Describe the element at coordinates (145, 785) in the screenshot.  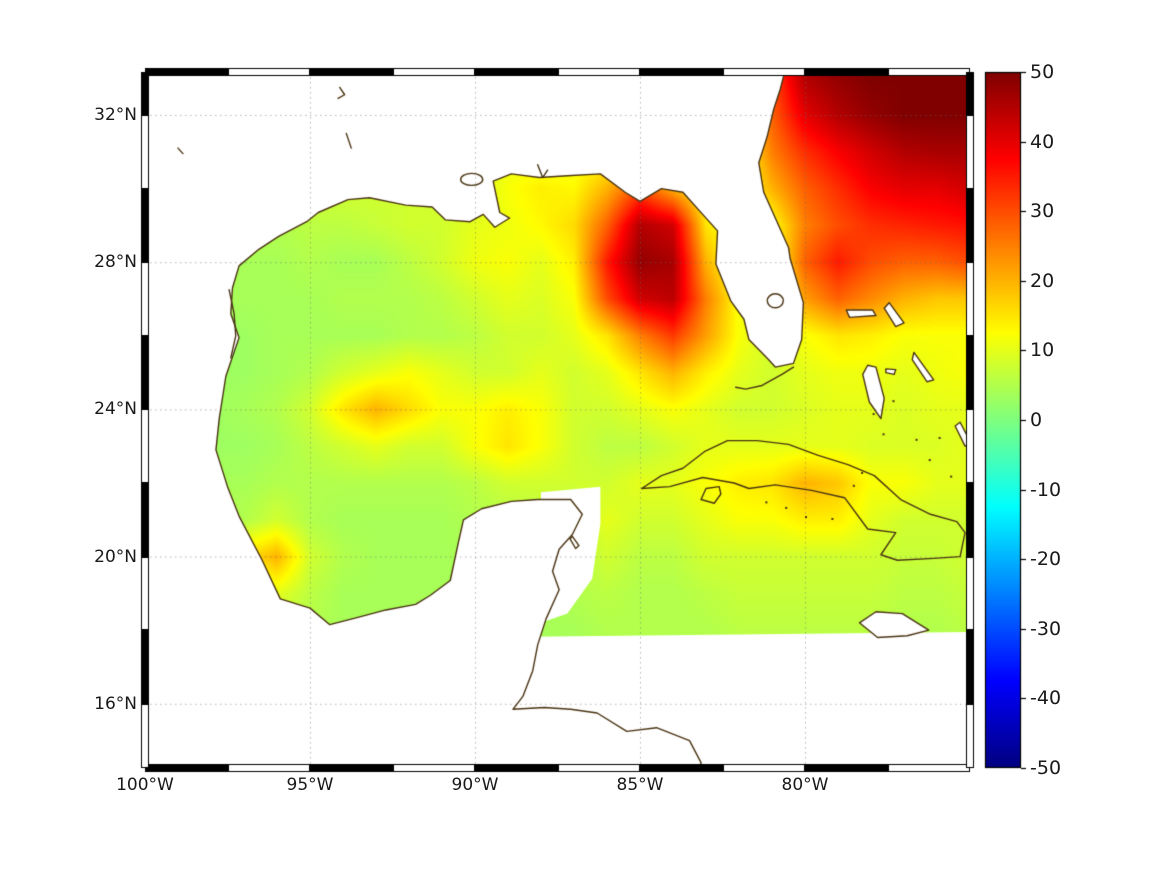
I see `lon-tick-label-100w: 100°W` at that location.